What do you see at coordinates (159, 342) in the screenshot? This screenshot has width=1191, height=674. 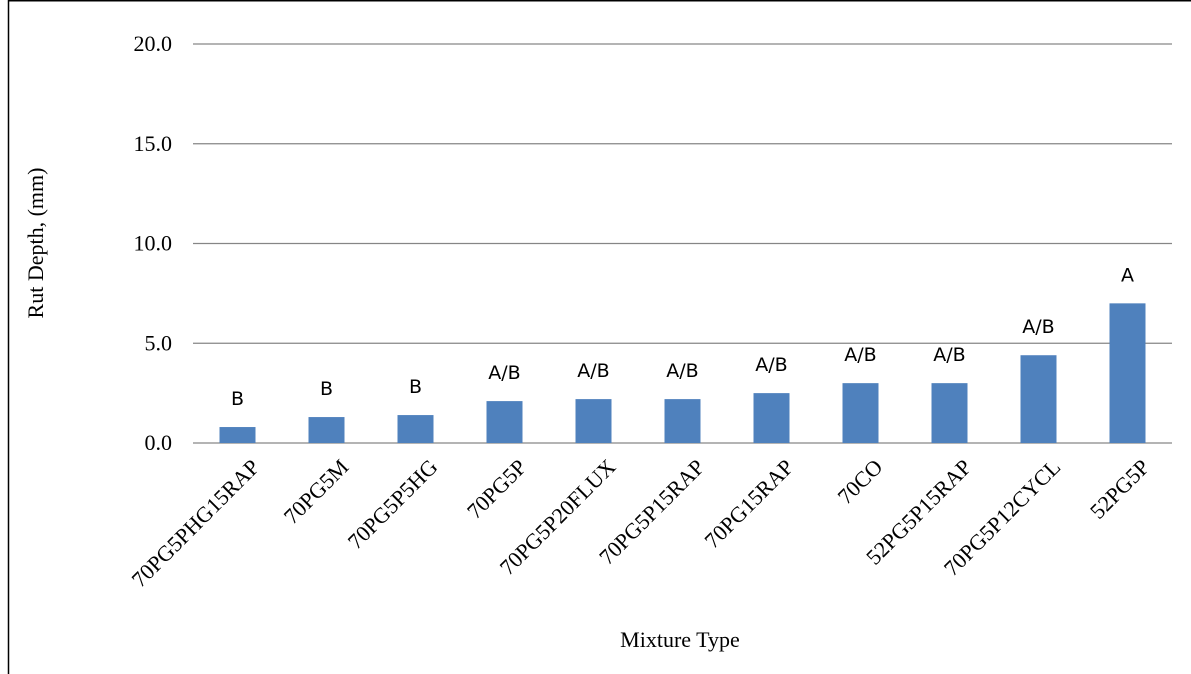 I see `y-tick-label: 5.0` at bounding box center [159, 342].